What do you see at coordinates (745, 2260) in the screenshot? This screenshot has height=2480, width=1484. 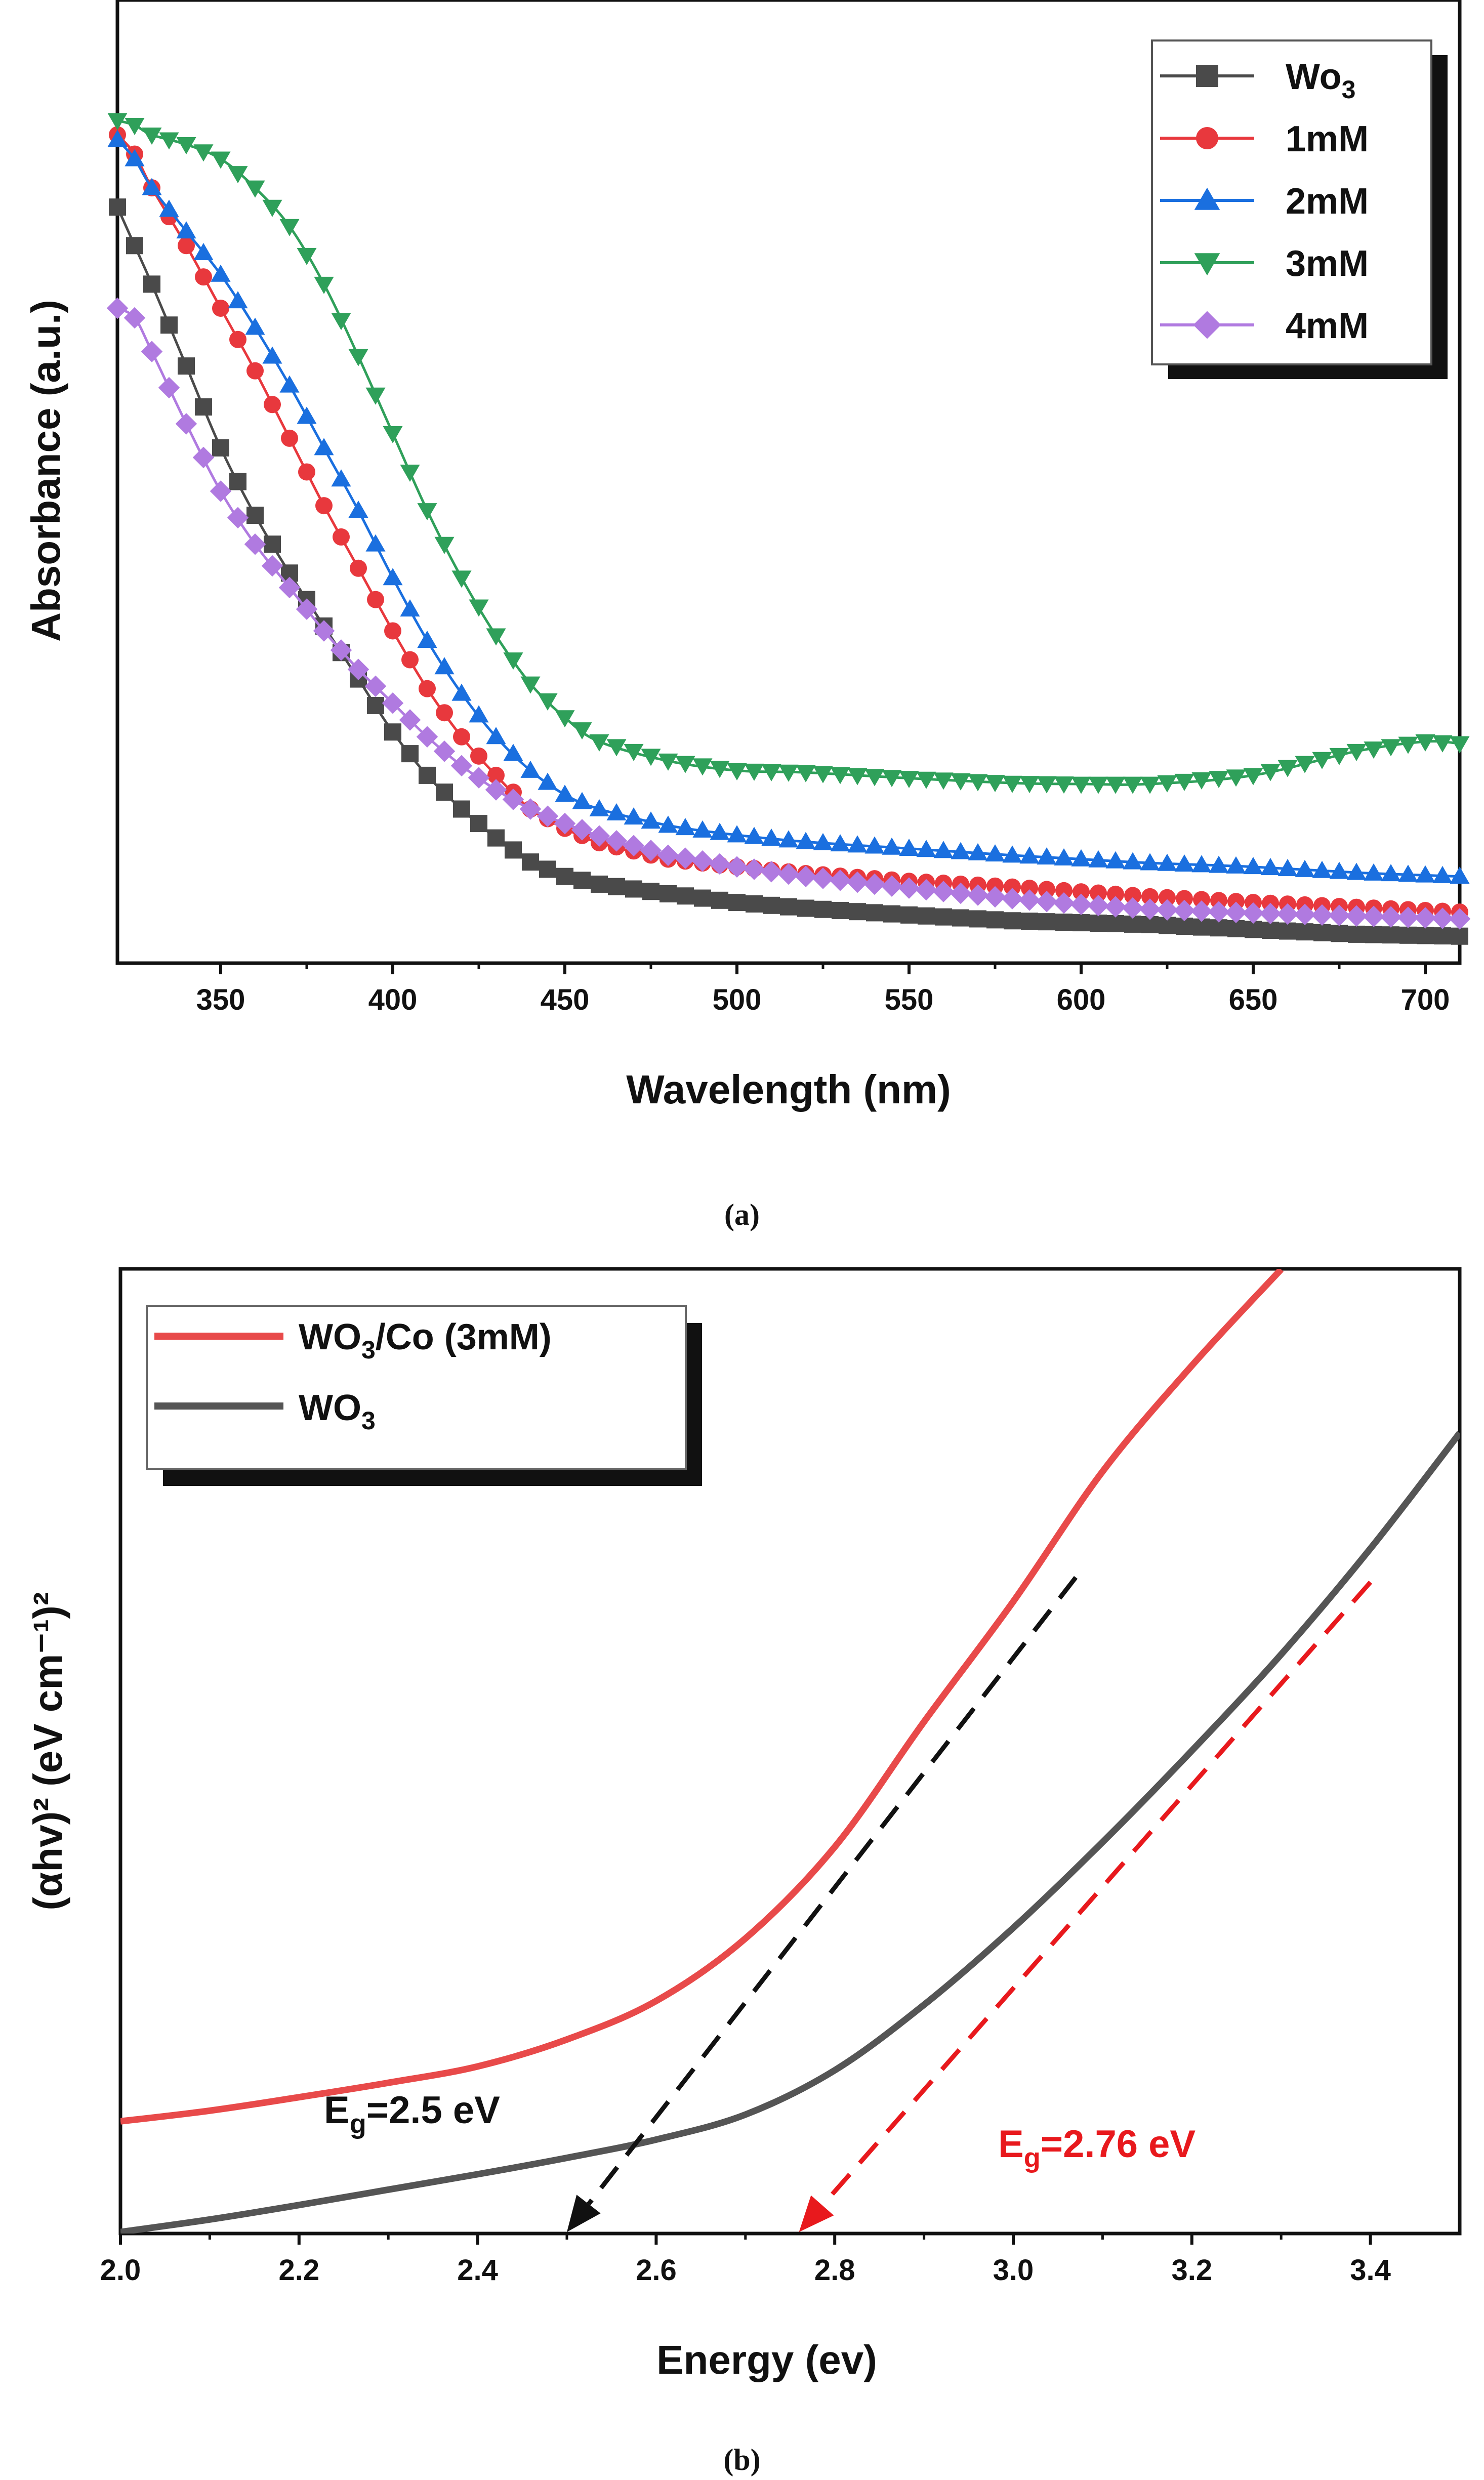 I see `panel-b-x-ticks: 2.0 2.2 2.4 2.6 2.8 3.0 3.2 3.4` at bounding box center [745, 2260].